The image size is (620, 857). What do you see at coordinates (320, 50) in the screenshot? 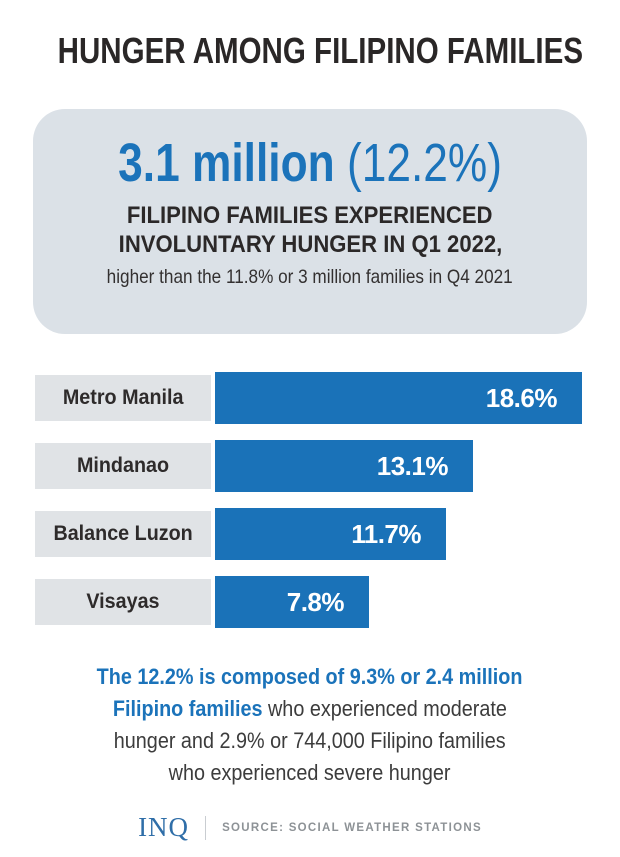
I see `page-title-text: HUNGER AMONG FILIPINO FAMILIES` at bounding box center [320, 50].